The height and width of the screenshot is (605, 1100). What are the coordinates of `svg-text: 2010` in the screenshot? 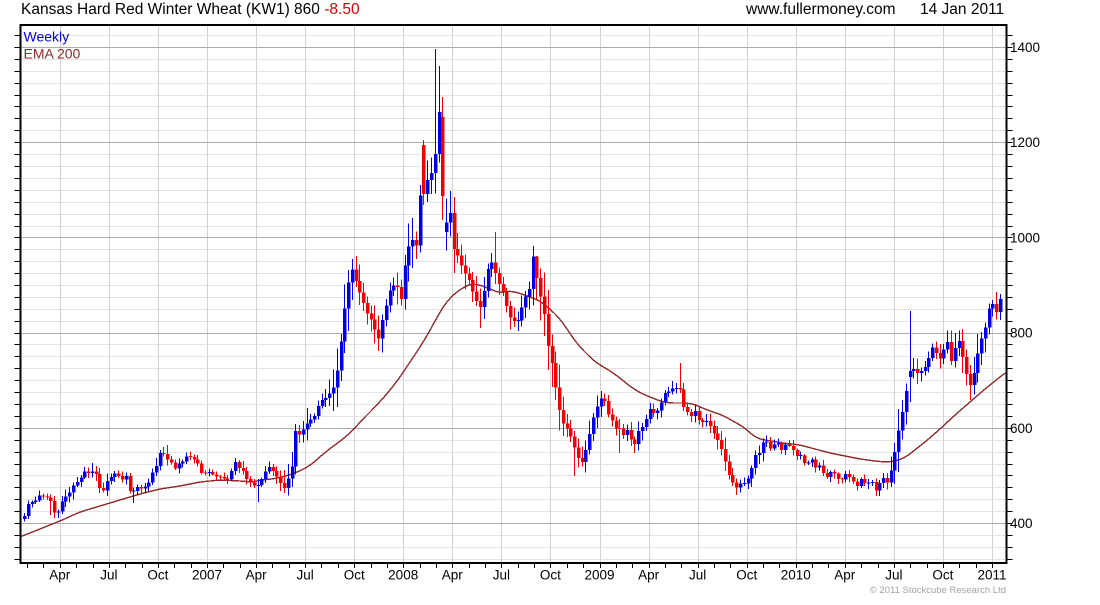 It's located at (796, 575).